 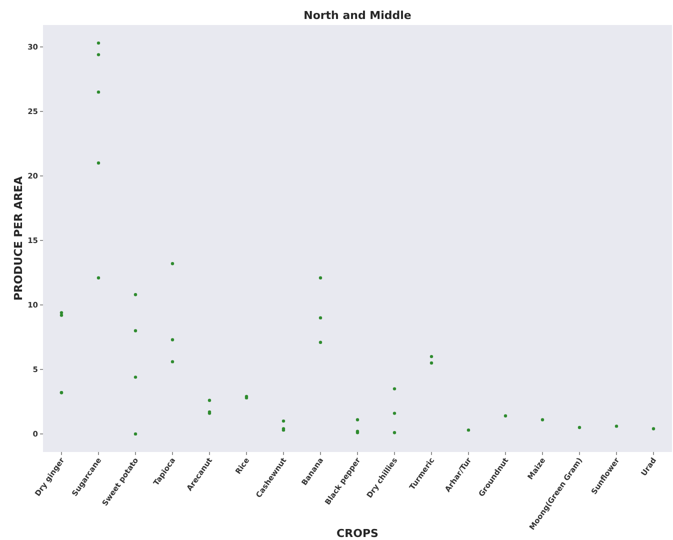 I want to click on y-axis-title: PRODUCE PER AREA, so click(x=18, y=238).